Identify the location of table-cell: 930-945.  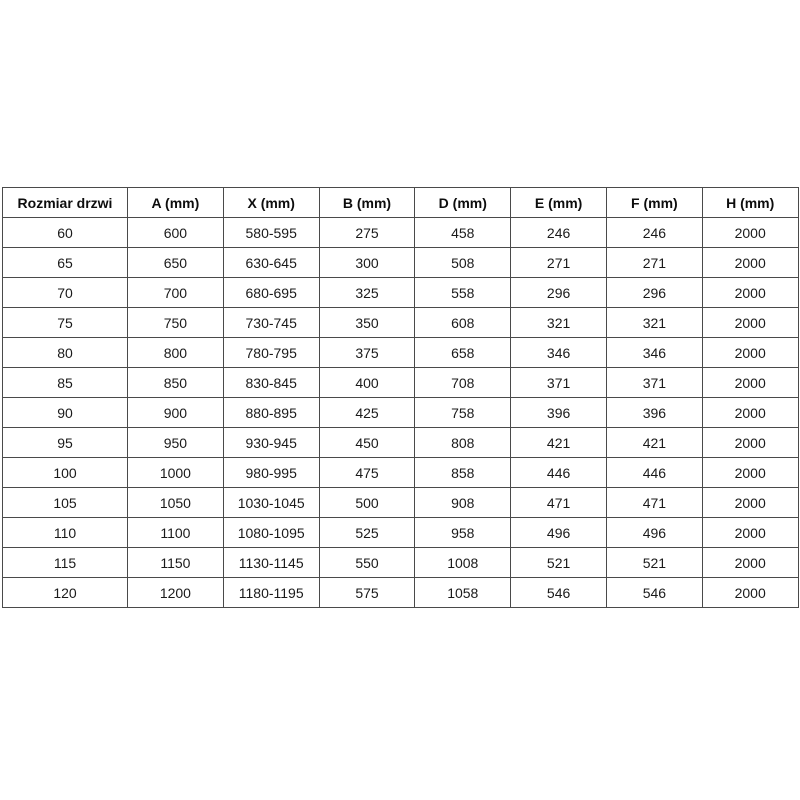
(271, 442).